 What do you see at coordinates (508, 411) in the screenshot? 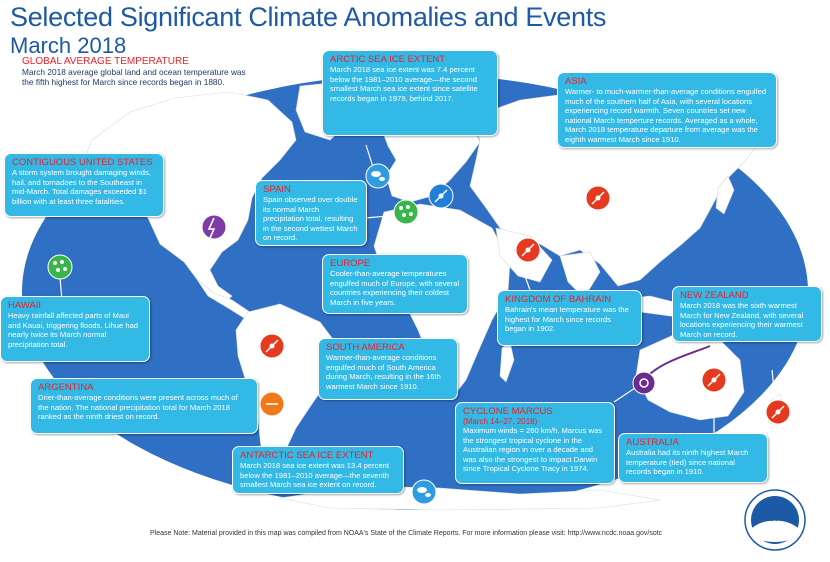
I see `cyclone-marcus-title: CYCLONE MARCUS` at bounding box center [508, 411].